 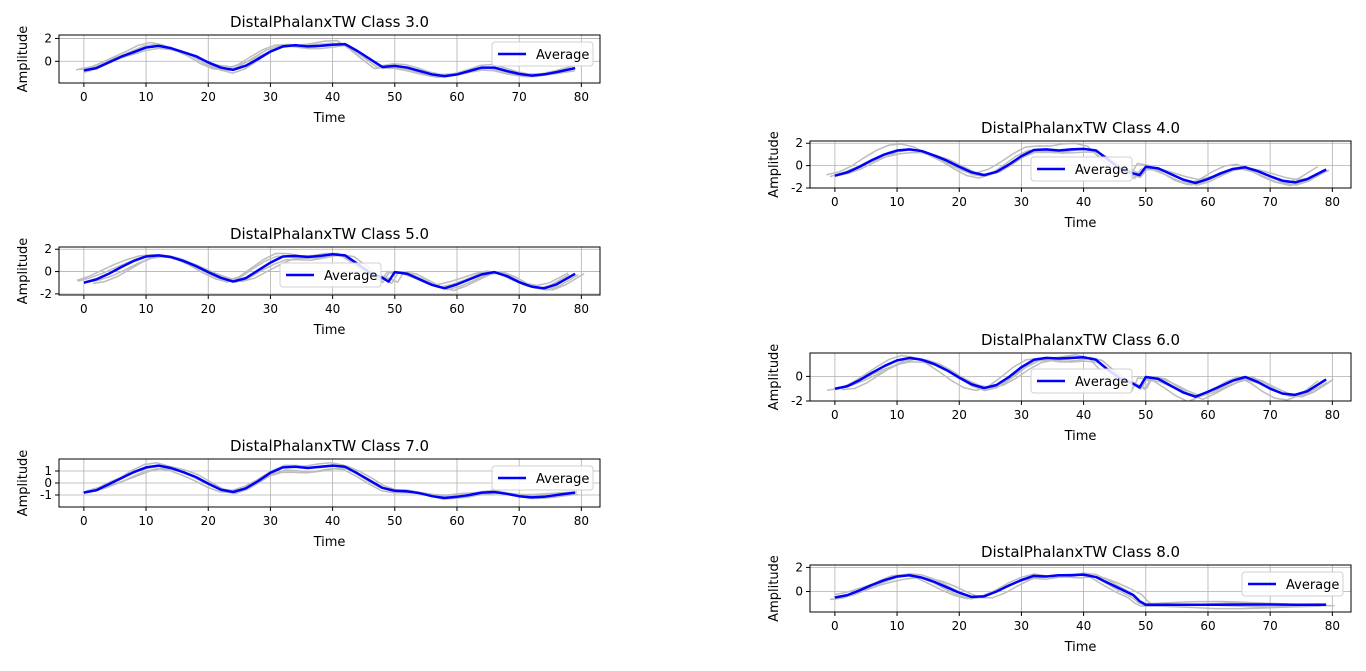 I want to click on y-tick-label: 1, so click(x=48, y=471).